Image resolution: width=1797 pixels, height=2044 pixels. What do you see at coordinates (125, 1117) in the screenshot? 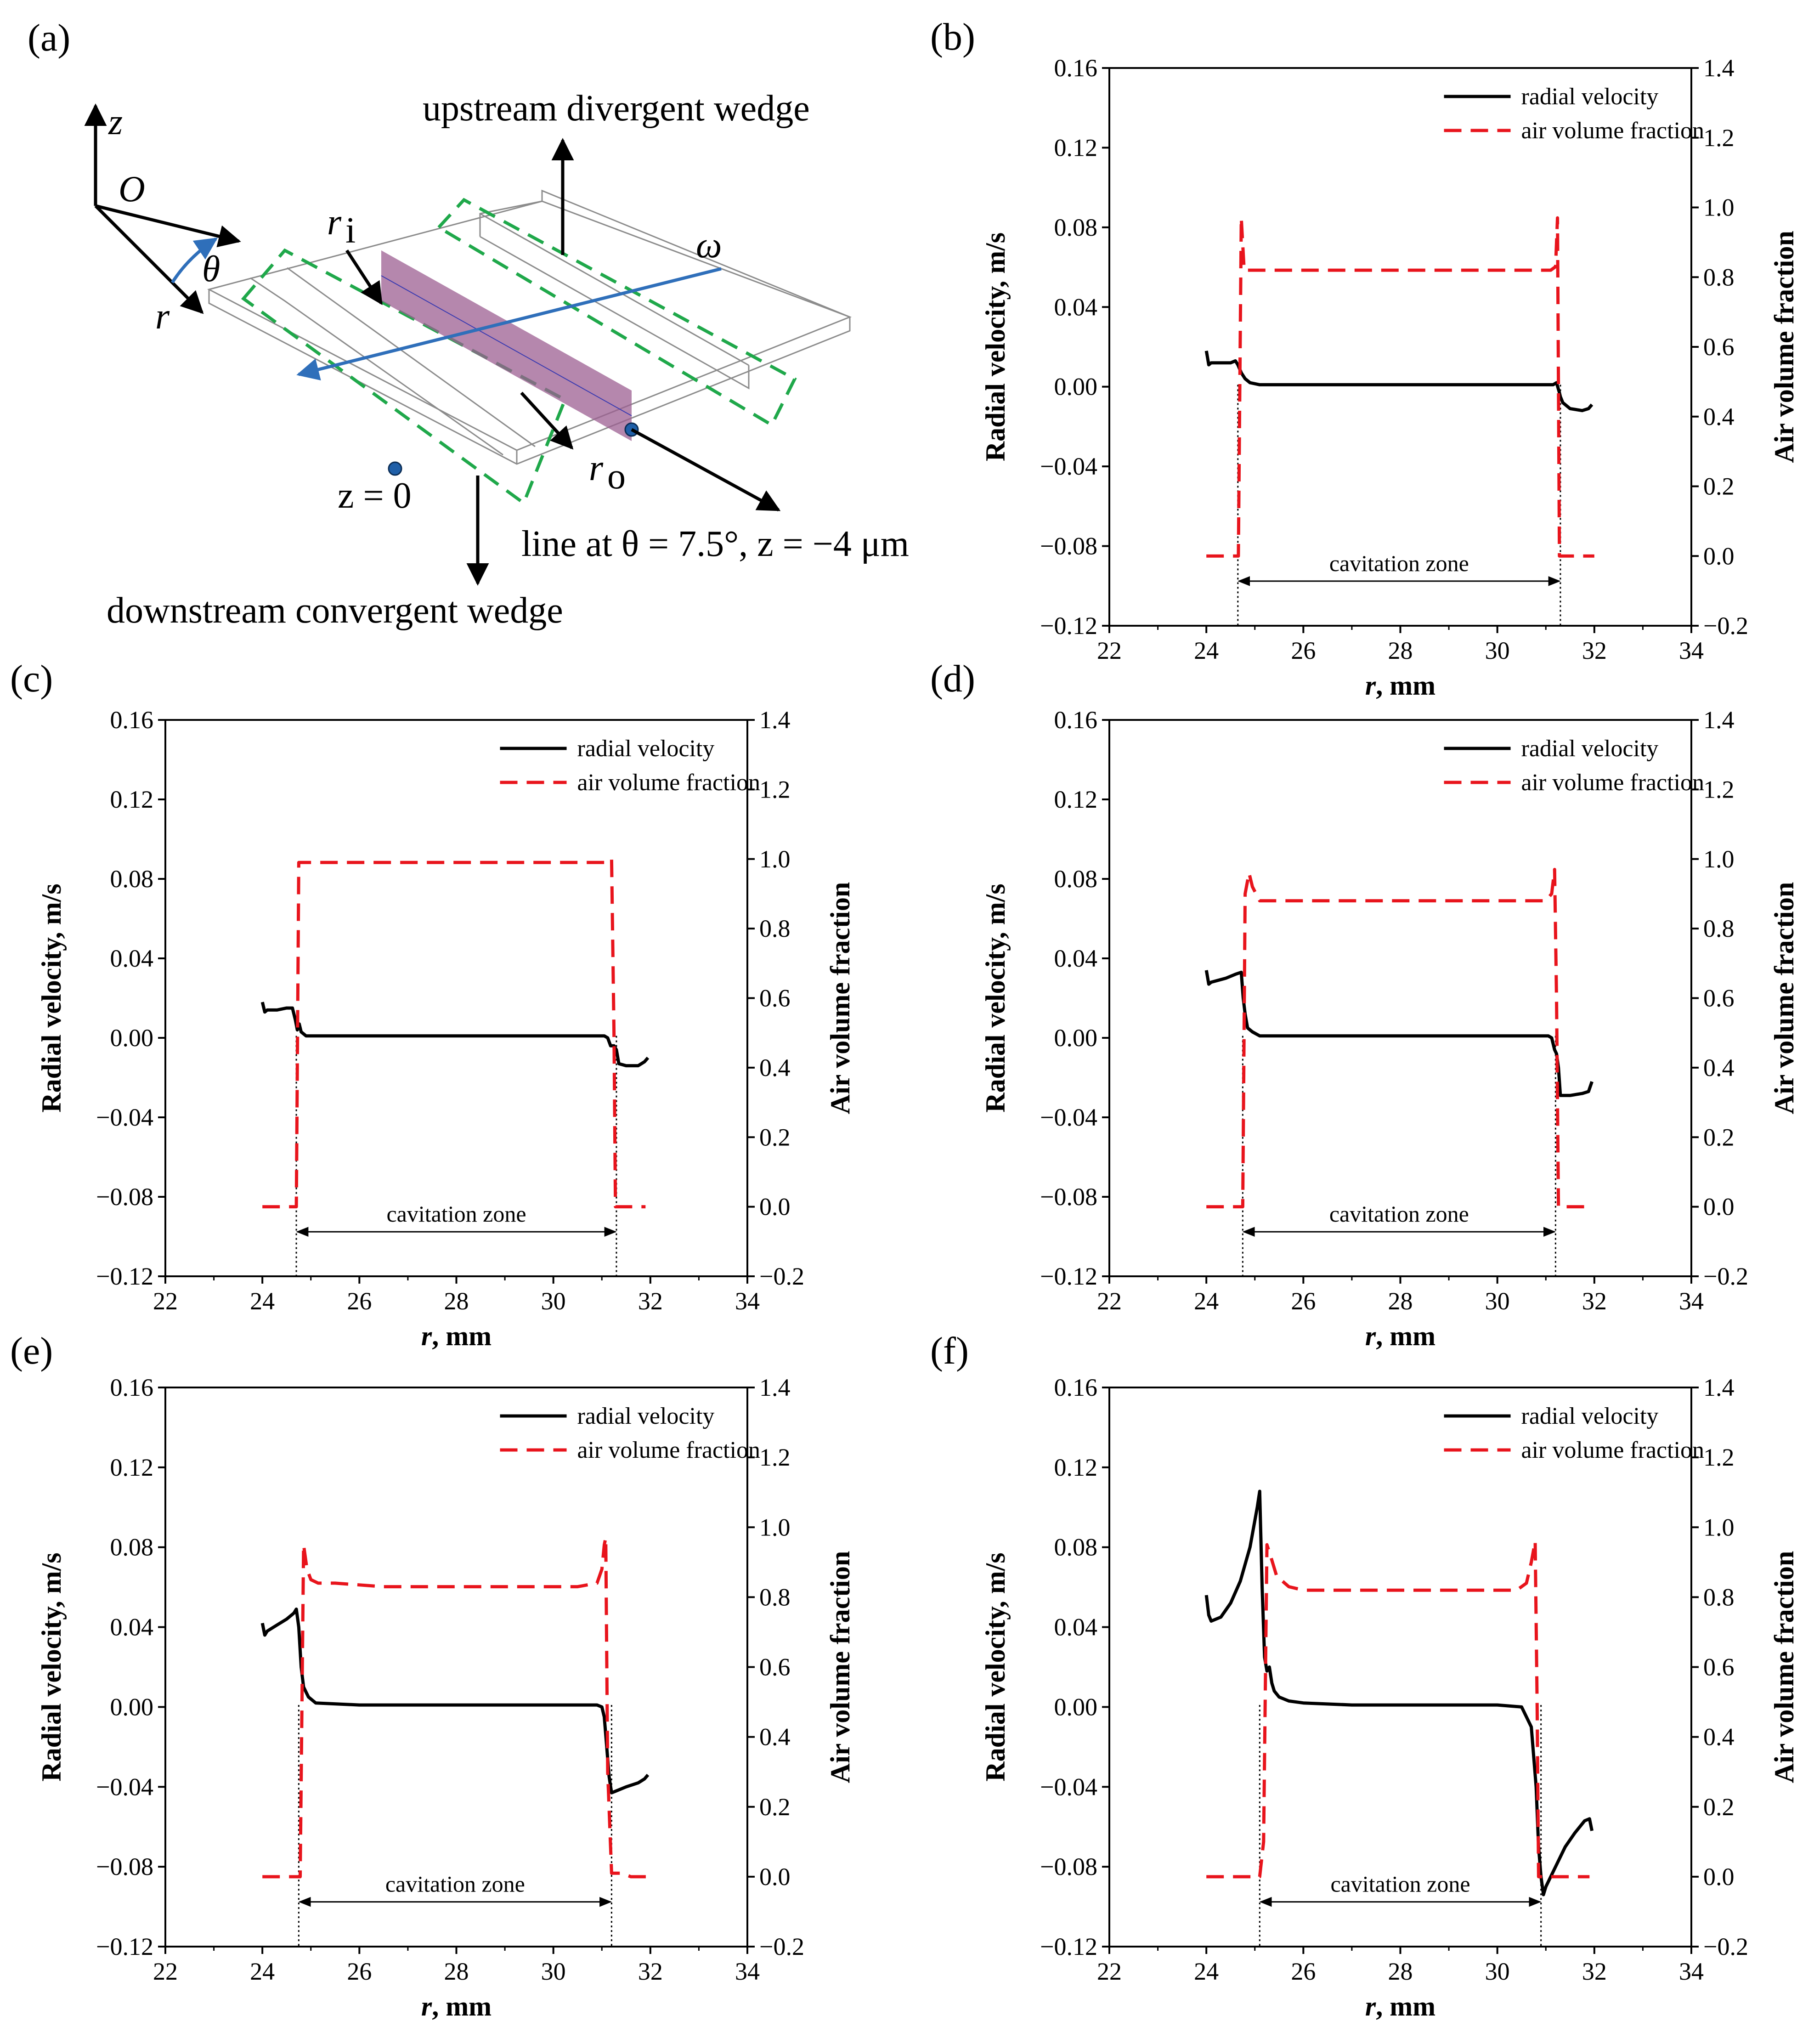
I see `y-tick-label: −0.04` at bounding box center [125, 1117].